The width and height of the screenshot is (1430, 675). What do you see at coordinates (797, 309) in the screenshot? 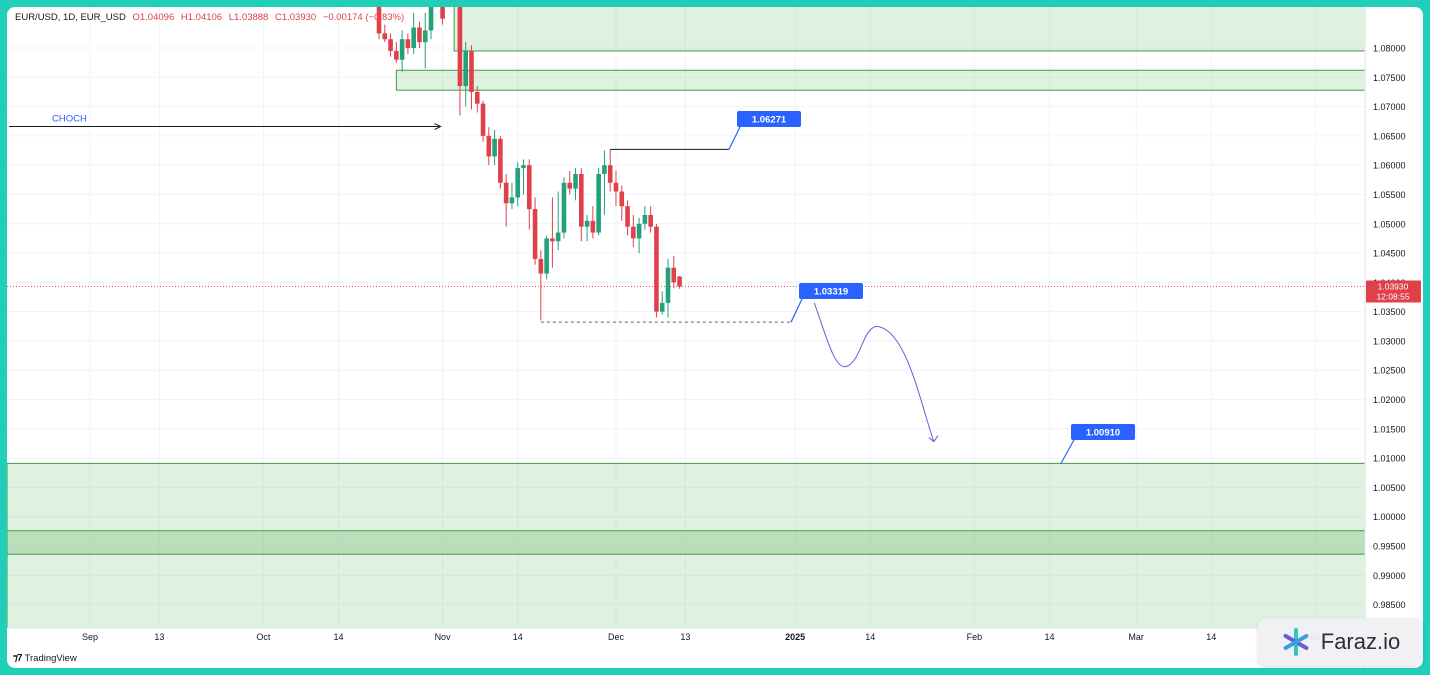
I see `low-label-pointer` at bounding box center [797, 309].